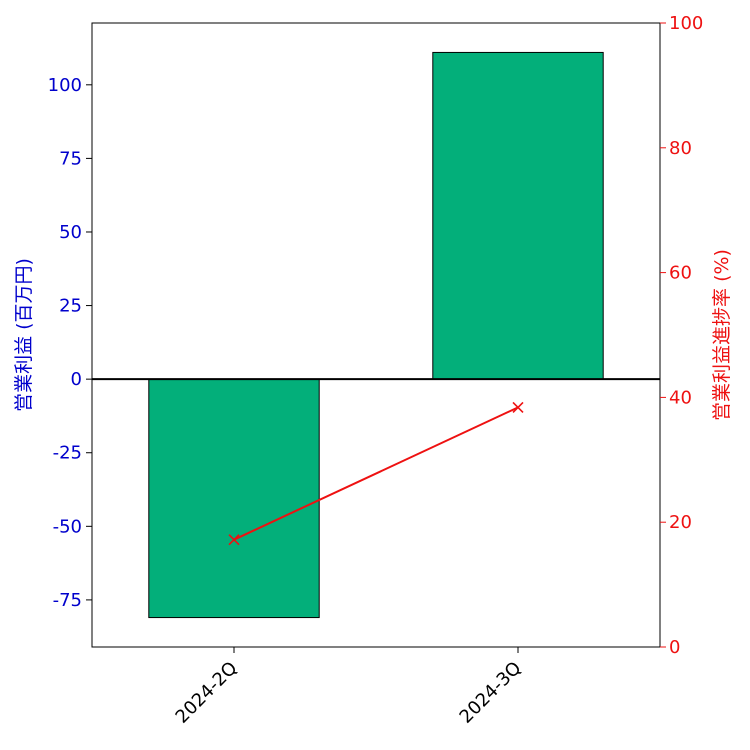 The height and width of the screenshot is (750, 750). Describe the element at coordinates (70, 232) in the screenshot. I see `left-tick-label: 50` at that location.